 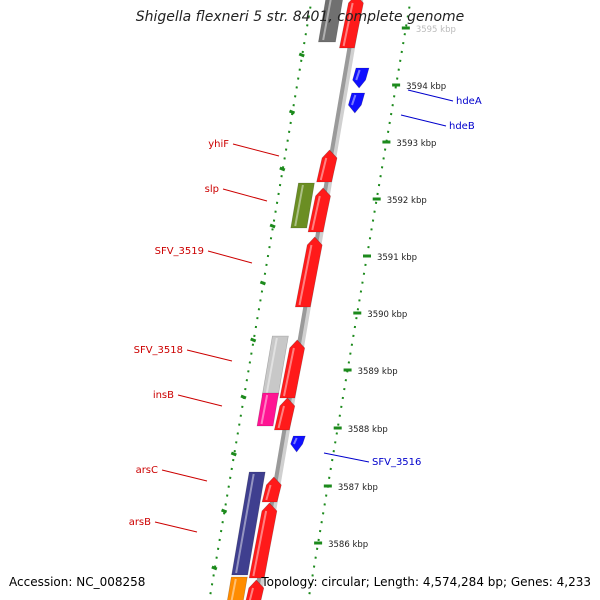 What do you see at coordinates (302, 205) in the screenshot?
I see `gene-feature-slp-green` at bounding box center [302, 205].